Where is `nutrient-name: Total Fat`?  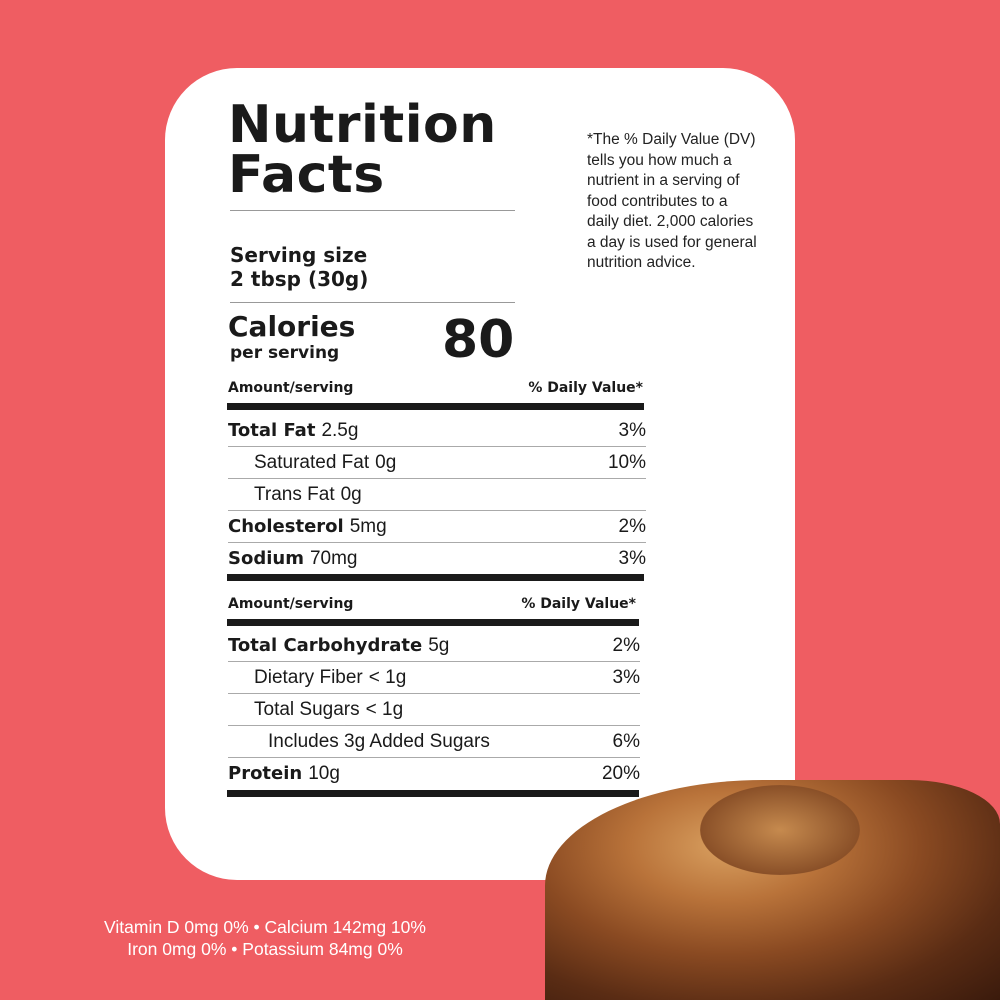
nutrient-name: Total Fat is located at coordinates (272, 430).